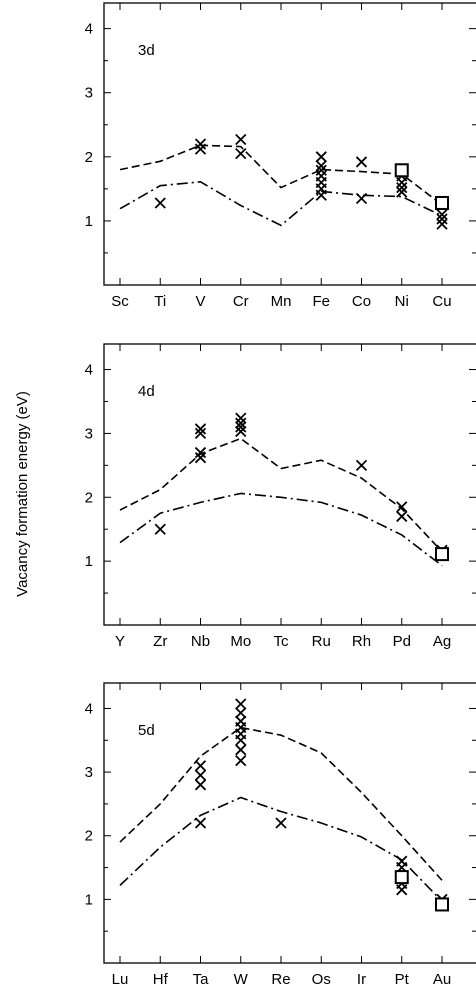  What do you see at coordinates (401, 877) in the screenshot?
I see `square-point-Pt` at bounding box center [401, 877].